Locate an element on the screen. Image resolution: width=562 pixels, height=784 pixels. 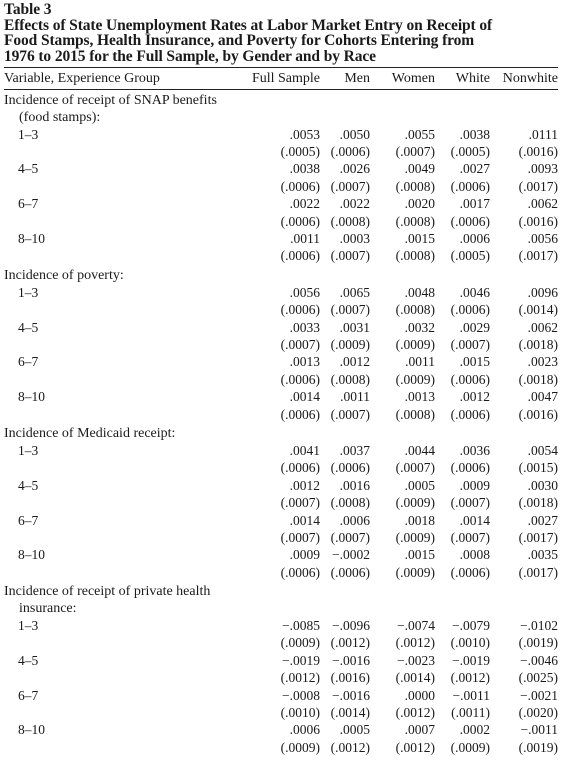
cell-women-coef: .0049 is located at coordinates (419, 169).